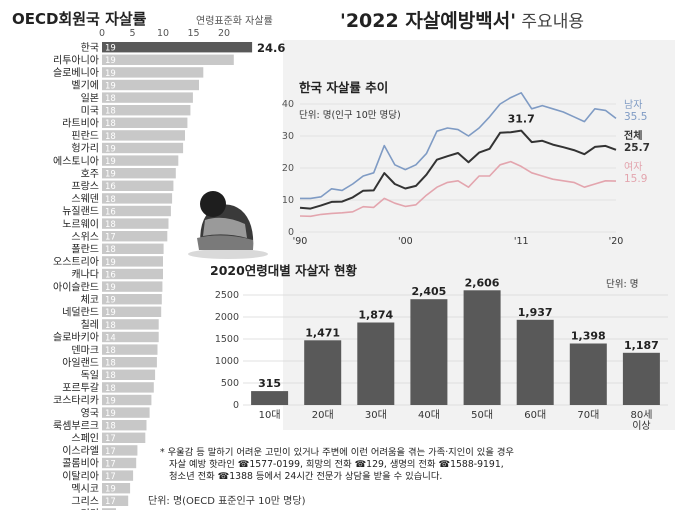  I want to click on oecd-chart-unit: 단위: 명(OECD 표준인구 10만 명당), so click(227, 501).